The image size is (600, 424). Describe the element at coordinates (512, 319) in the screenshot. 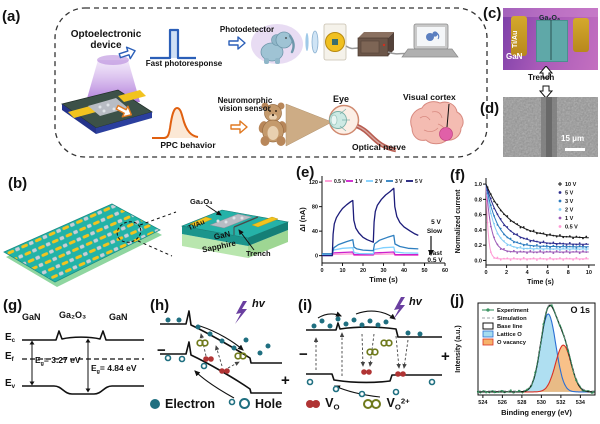

I see `svg-text: Simulation` at that location.